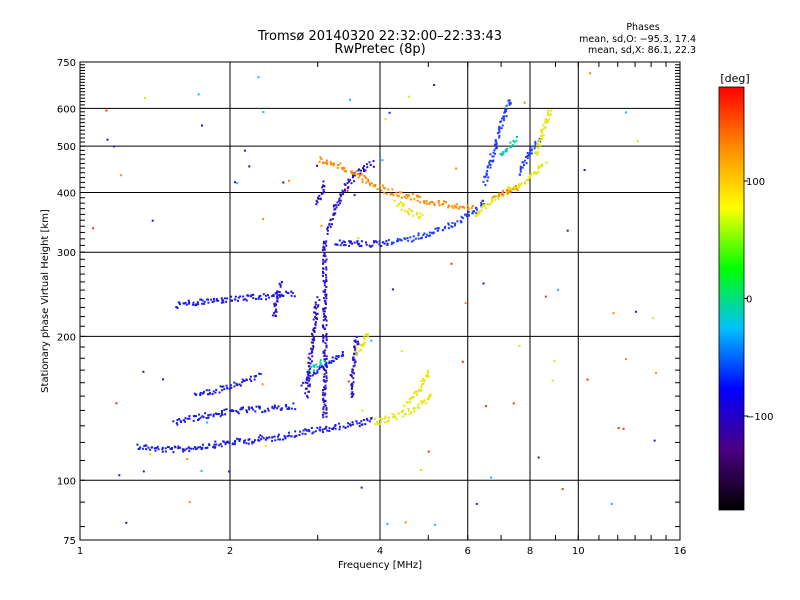 The width and height of the screenshot is (800, 600). Describe the element at coordinates (758, 300) in the screenshot. I see `colorbar-ticks: 100 0 −100` at that location.